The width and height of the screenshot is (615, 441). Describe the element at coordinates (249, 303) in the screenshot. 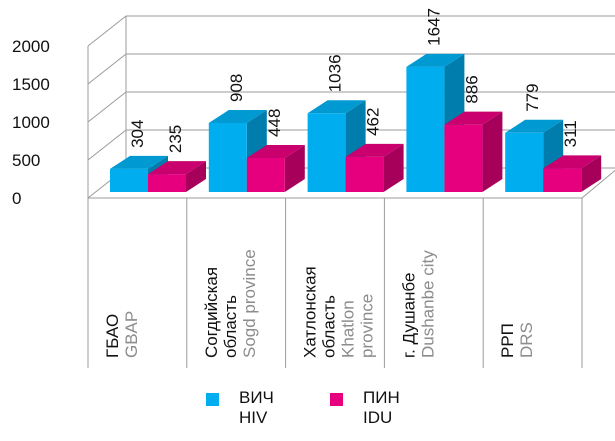

I see `category-label: Sogd province` at that location.